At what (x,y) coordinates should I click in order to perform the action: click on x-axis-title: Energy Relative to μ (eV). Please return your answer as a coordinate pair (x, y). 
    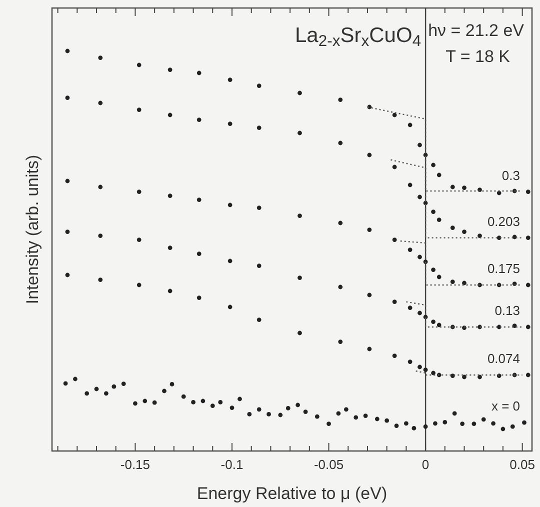
    Looking at the image, I should click on (292, 493).